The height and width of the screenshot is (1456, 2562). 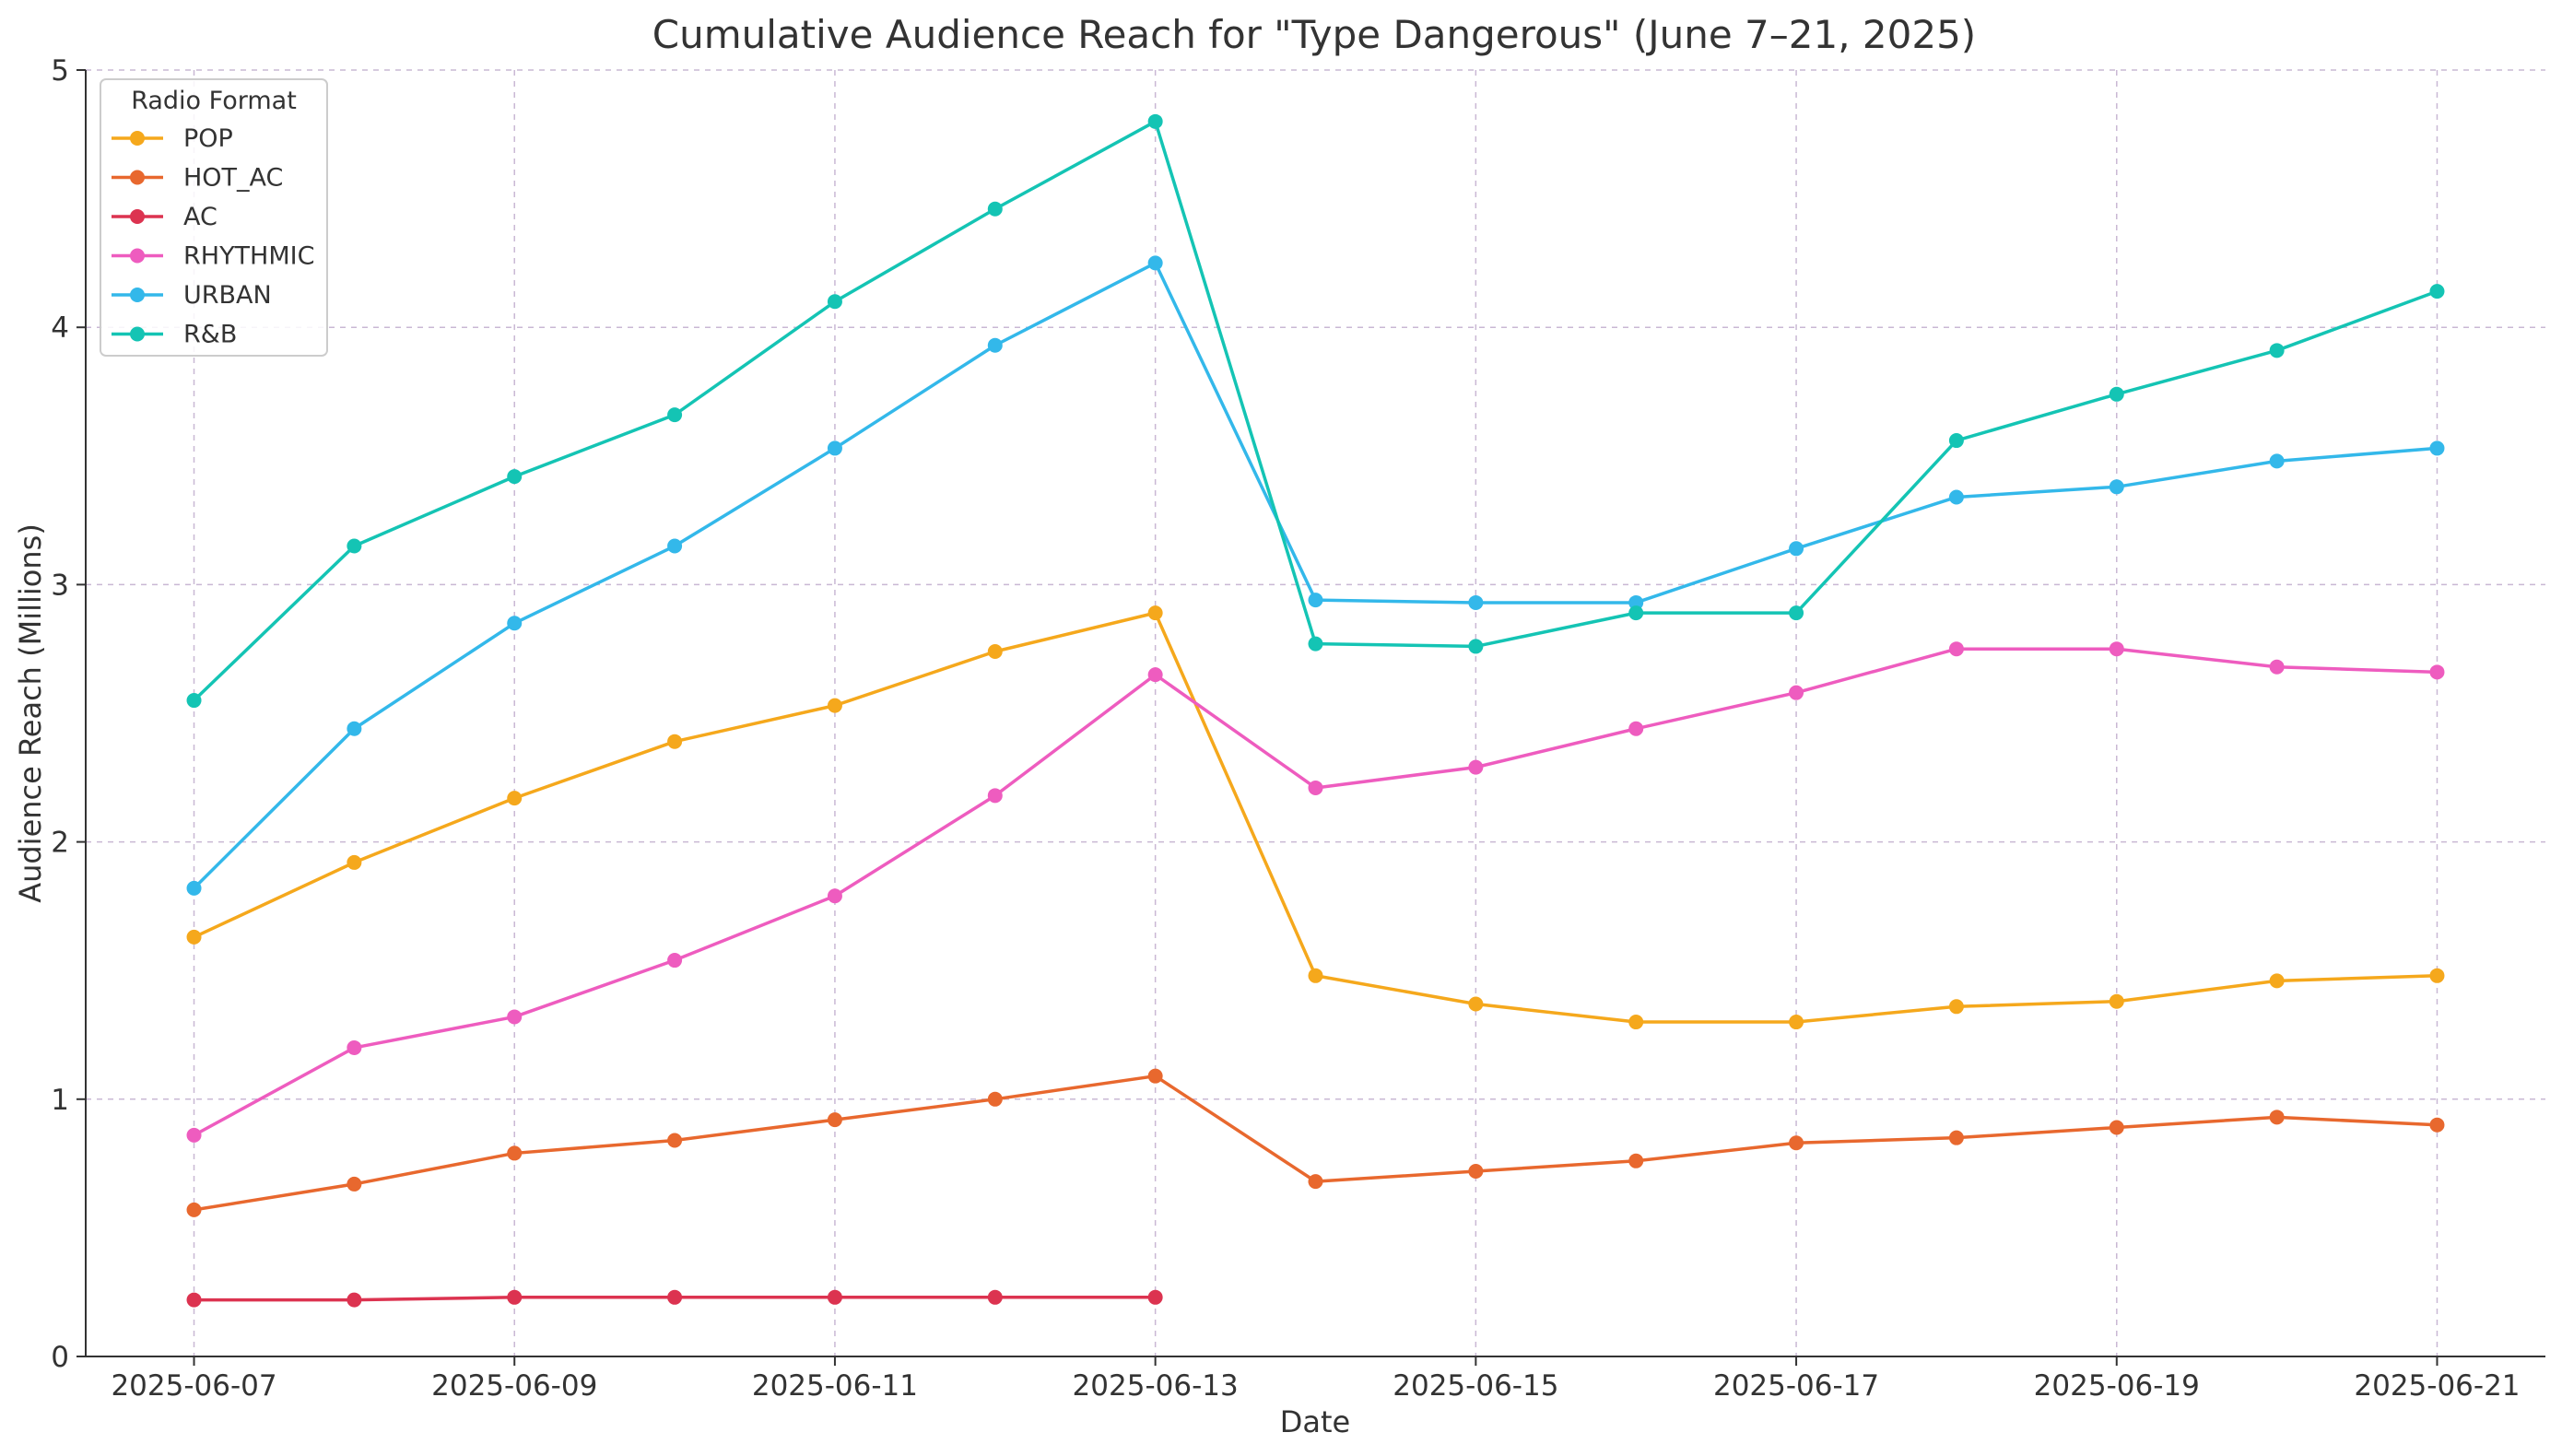 I want to click on x-tick-label: 2025-06-13, so click(x=1156, y=1386).